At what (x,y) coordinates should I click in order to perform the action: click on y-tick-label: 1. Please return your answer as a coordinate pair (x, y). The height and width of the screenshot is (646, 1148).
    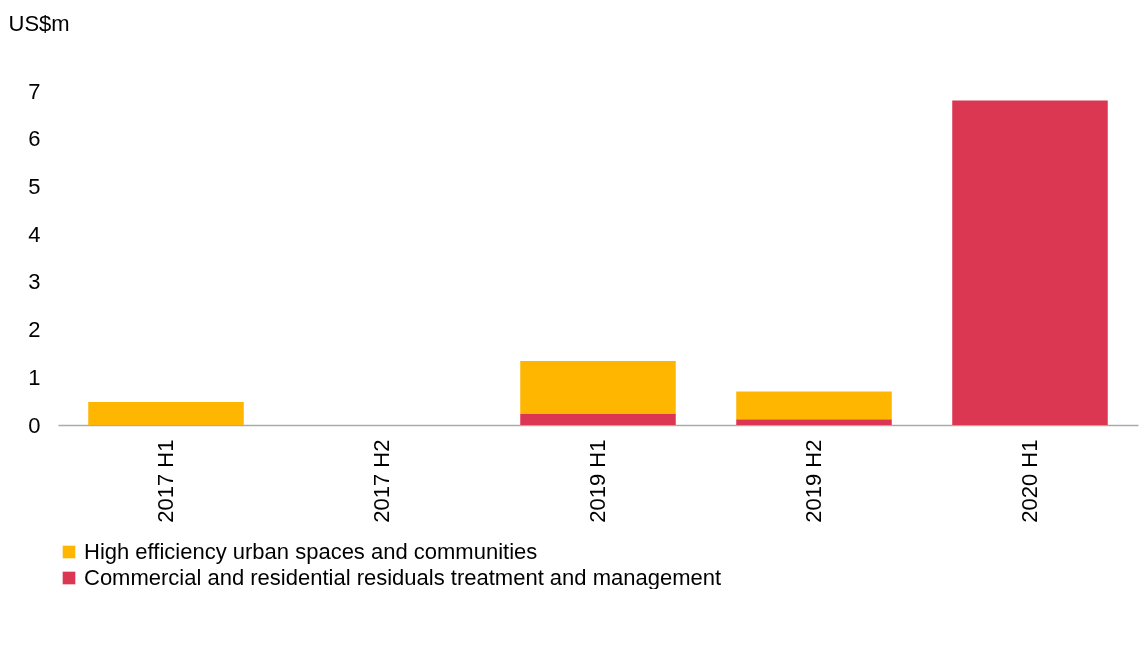
    Looking at the image, I should click on (34, 377).